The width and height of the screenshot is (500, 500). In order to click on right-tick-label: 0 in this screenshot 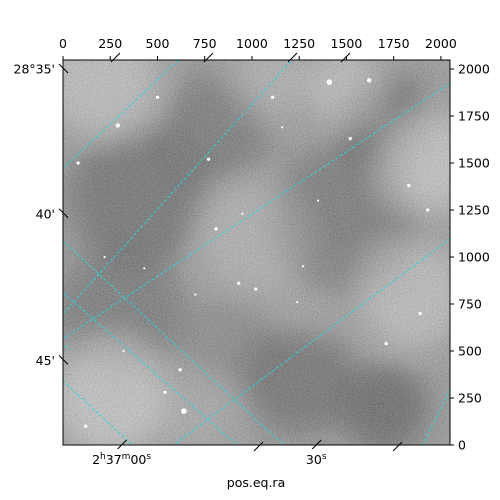, I will do `click(462, 445)`.